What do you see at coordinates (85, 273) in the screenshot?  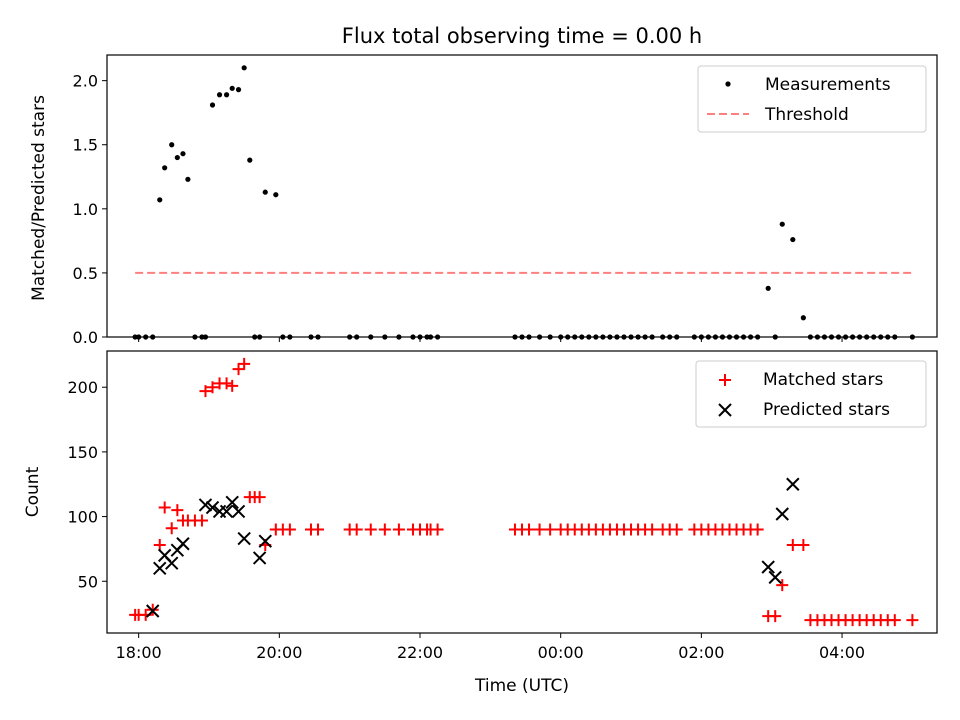 I see `y-tick-label: 0.5` at bounding box center [85, 273].